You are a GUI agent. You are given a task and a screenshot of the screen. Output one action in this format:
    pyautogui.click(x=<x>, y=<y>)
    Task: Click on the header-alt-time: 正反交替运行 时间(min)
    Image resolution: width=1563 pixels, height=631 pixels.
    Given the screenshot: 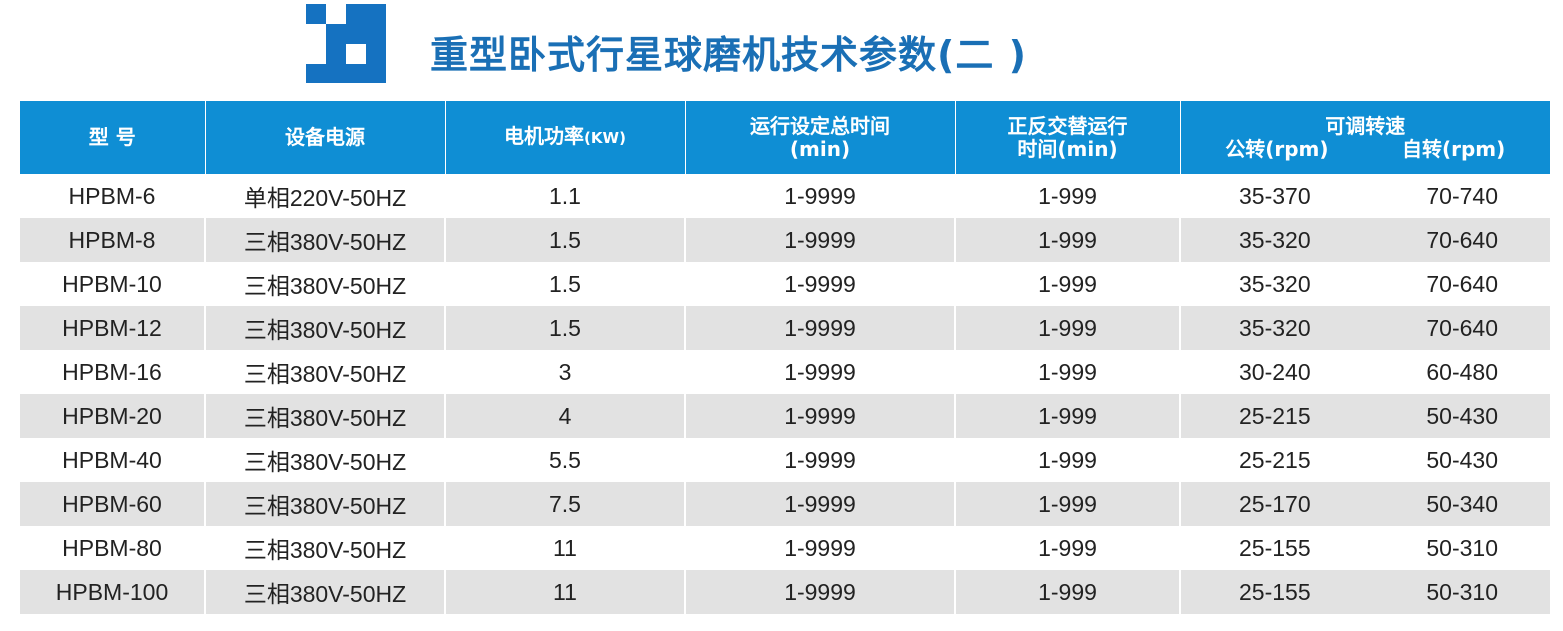 What is the action you would take?
    pyautogui.click(x=1068, y=137)
    